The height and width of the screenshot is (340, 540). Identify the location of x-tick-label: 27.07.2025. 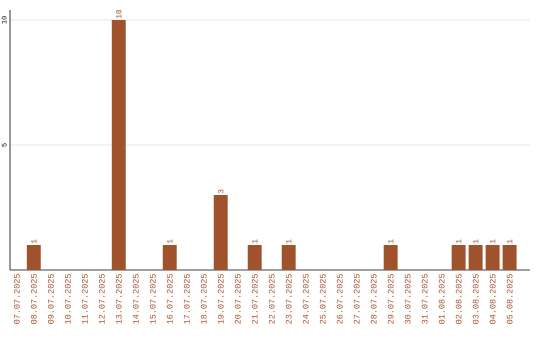
(357, 299).